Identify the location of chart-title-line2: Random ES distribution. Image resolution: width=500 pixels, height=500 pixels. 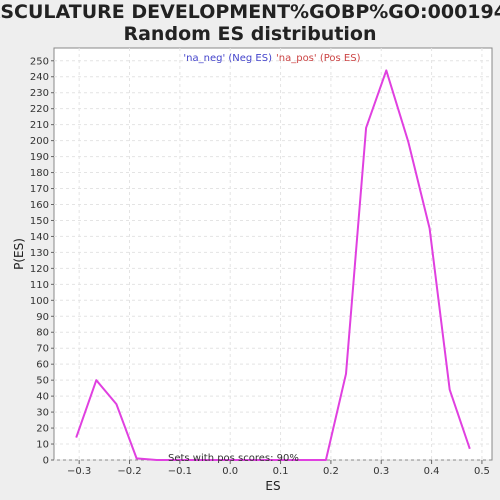
(249, 34).